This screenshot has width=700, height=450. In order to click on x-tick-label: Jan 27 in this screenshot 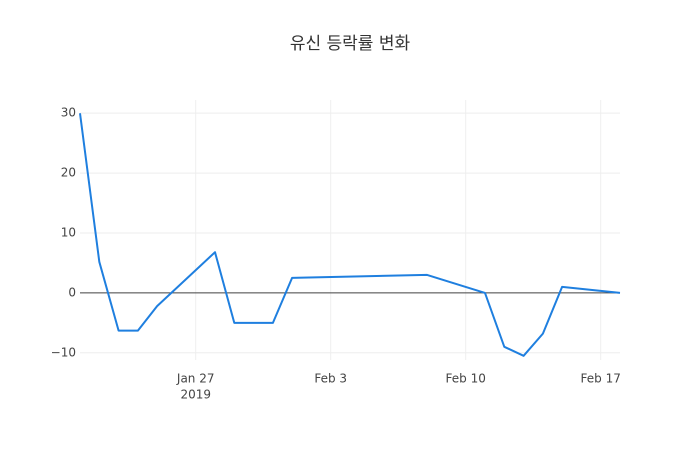, I will do `click(195, 379)`.